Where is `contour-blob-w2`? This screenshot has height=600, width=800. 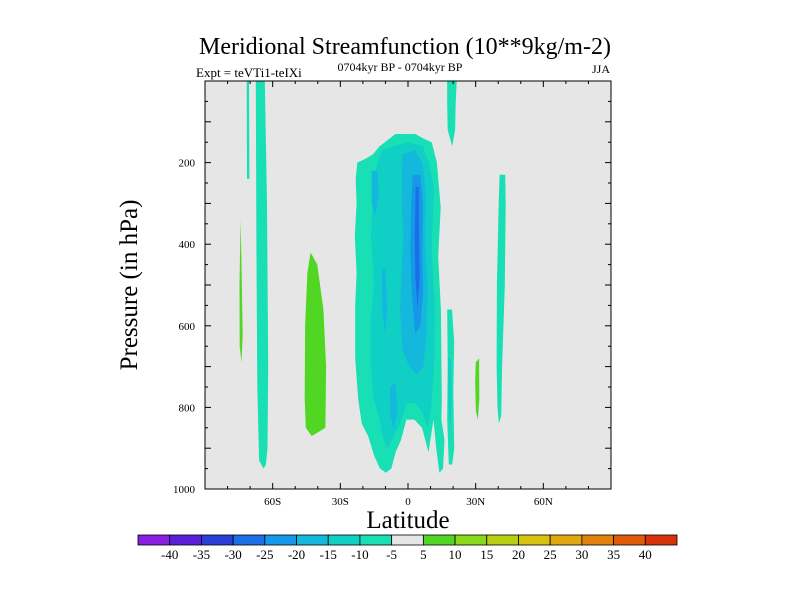 contour-blob-w2 is located at coordinates (385, 301).